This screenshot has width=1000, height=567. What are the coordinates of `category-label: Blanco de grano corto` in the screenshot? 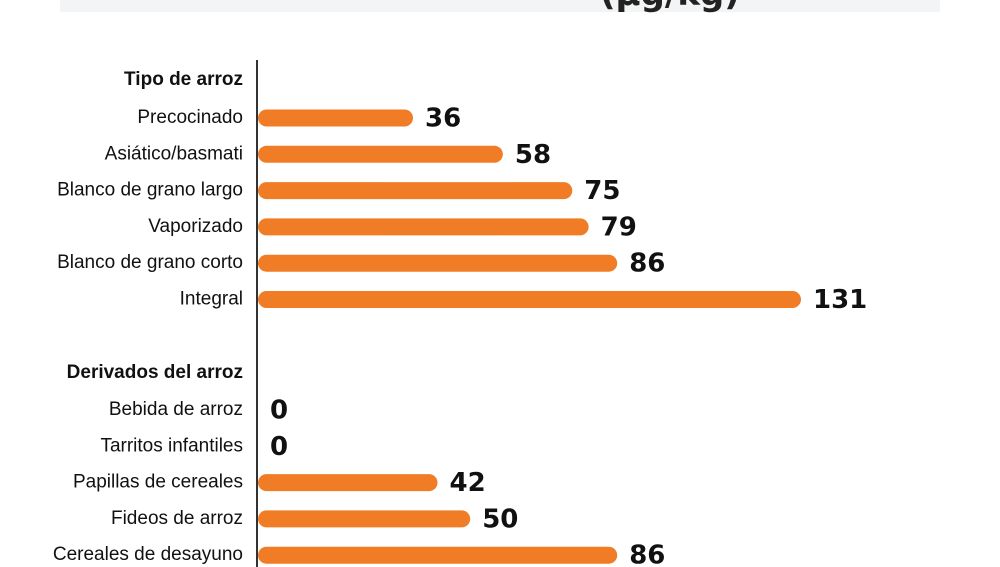 It's located at (150, 262).